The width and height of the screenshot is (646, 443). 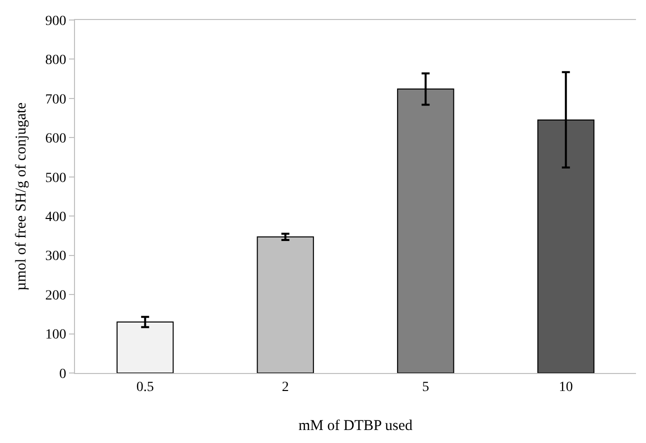 I want to click on y-axis-title: µmol of free SH/g of conjugate, so click(x=21, y=196).